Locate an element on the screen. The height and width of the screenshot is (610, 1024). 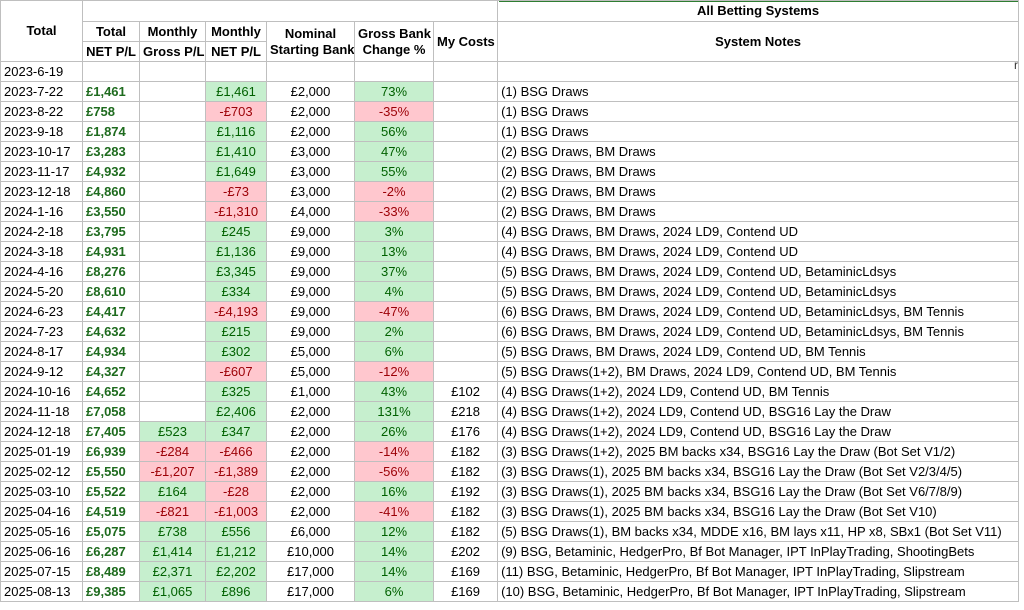
date-cell: 2025-04-16 is located at coordinates (41, 511).